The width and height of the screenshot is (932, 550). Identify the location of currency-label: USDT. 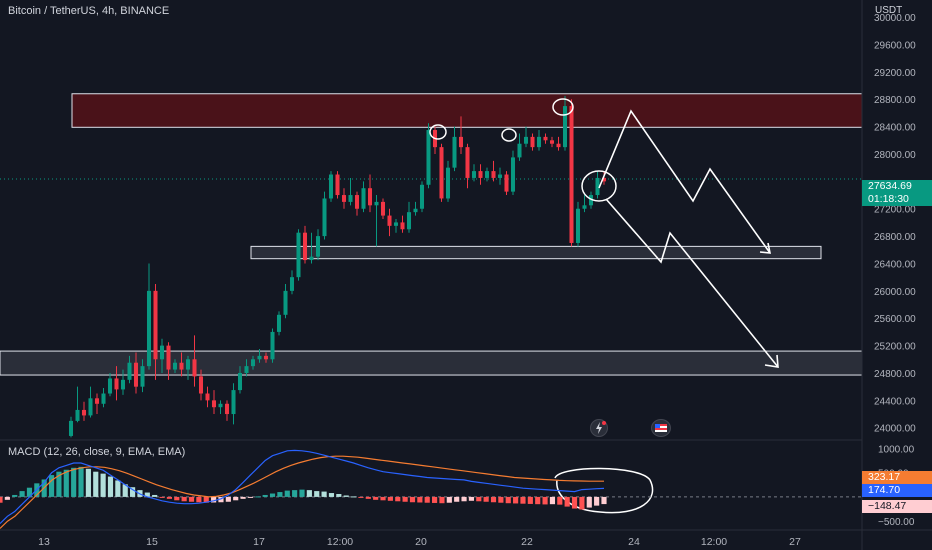
(889, 10).